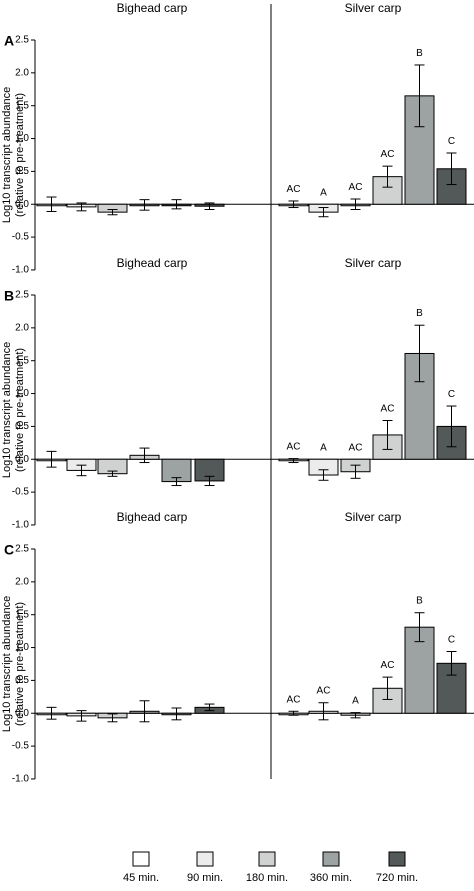  Describe the element at coordinates (267, 878) in the screenshot. I see `legend-label: 180 min.` at that location.